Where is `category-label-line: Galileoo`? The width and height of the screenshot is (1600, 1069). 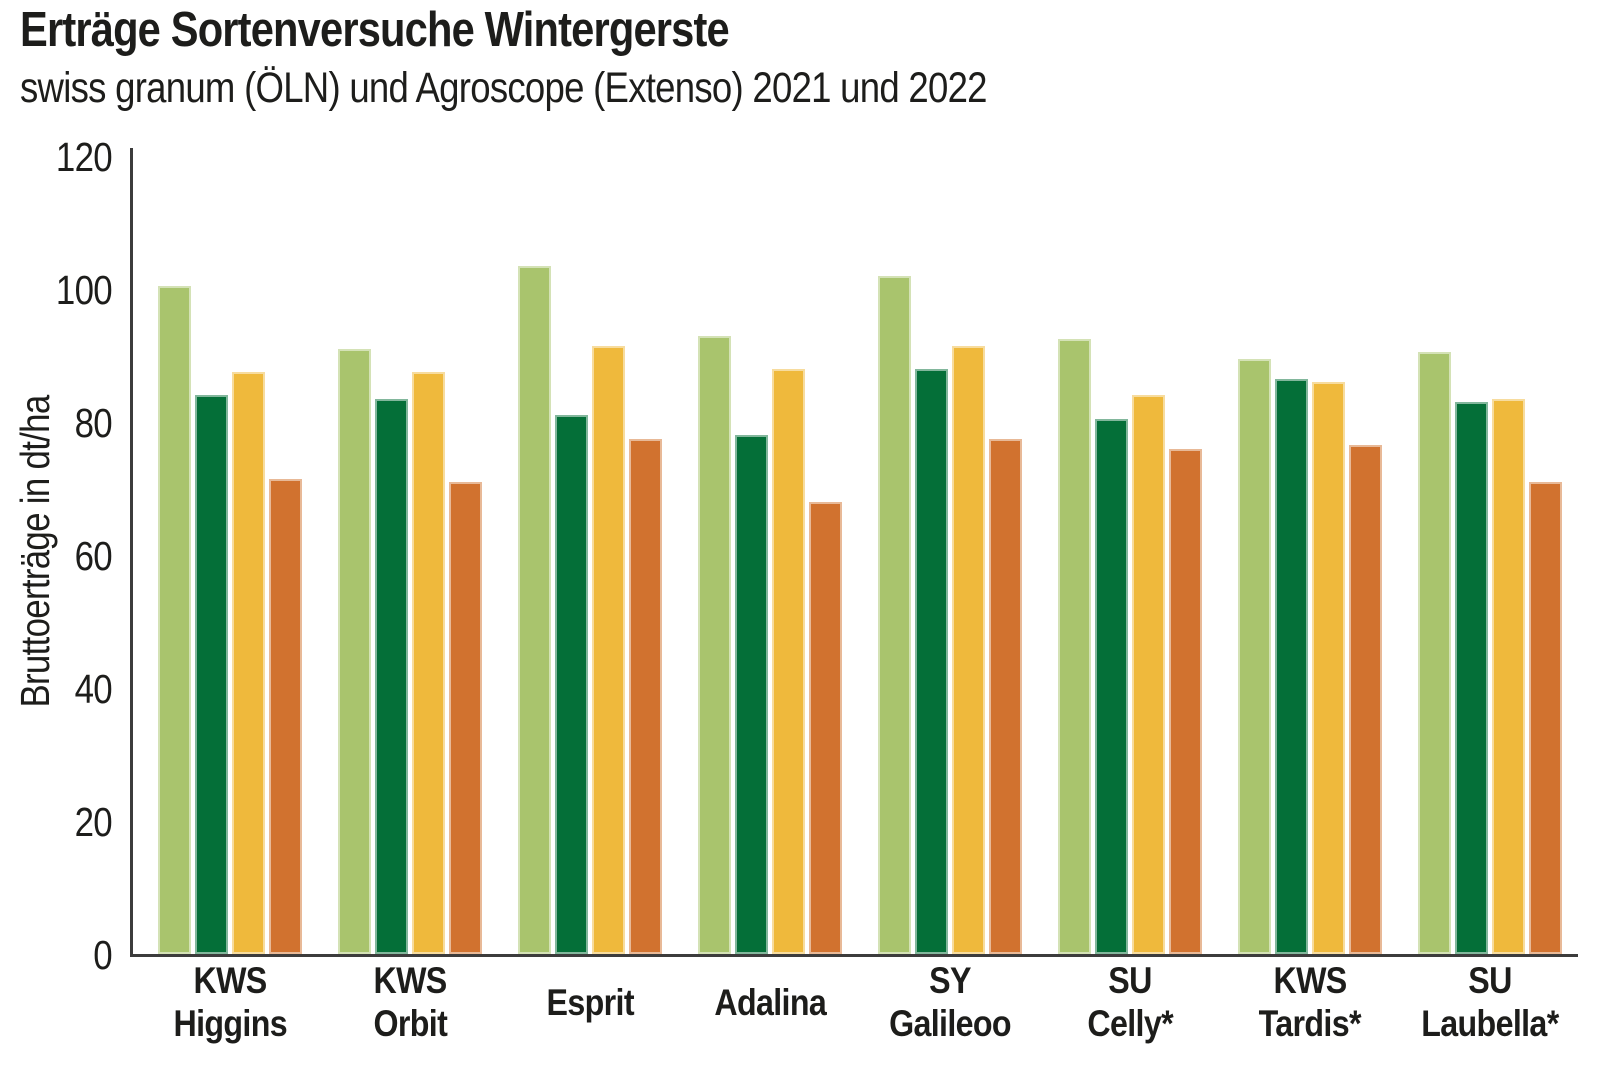
category-label-line: Galileoo is located at coordinates (950, 1023).